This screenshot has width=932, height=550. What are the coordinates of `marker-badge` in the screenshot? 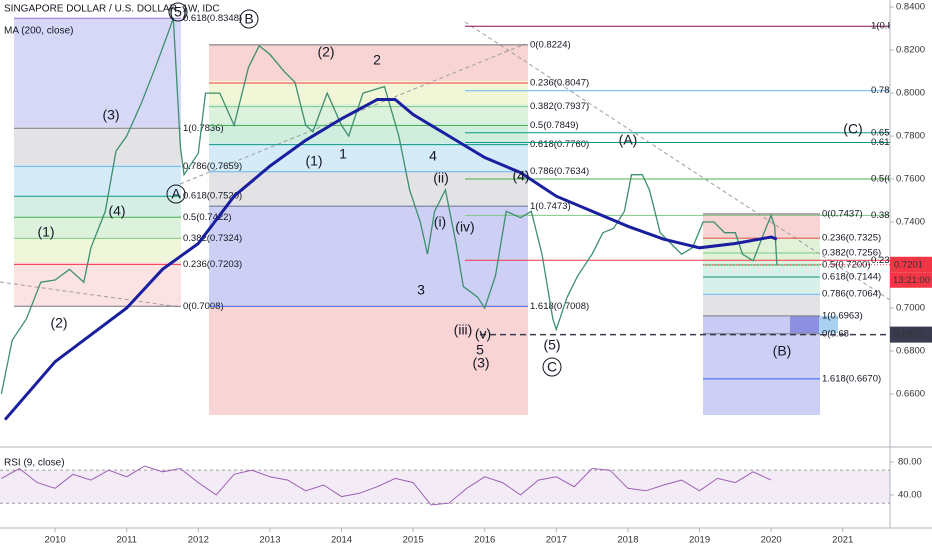 It's located at (911, 334).